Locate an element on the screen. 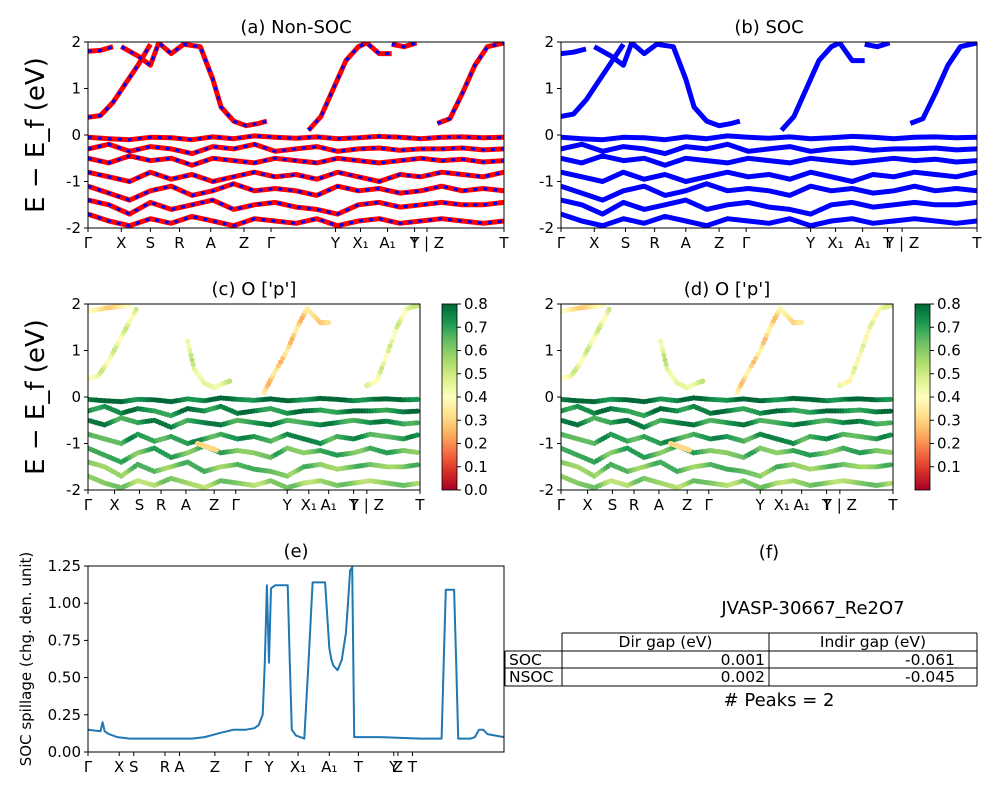 This screenshot has width=1000, height=800. colorbar-tick-label: 0.3 is located at coordinates (476, 420).